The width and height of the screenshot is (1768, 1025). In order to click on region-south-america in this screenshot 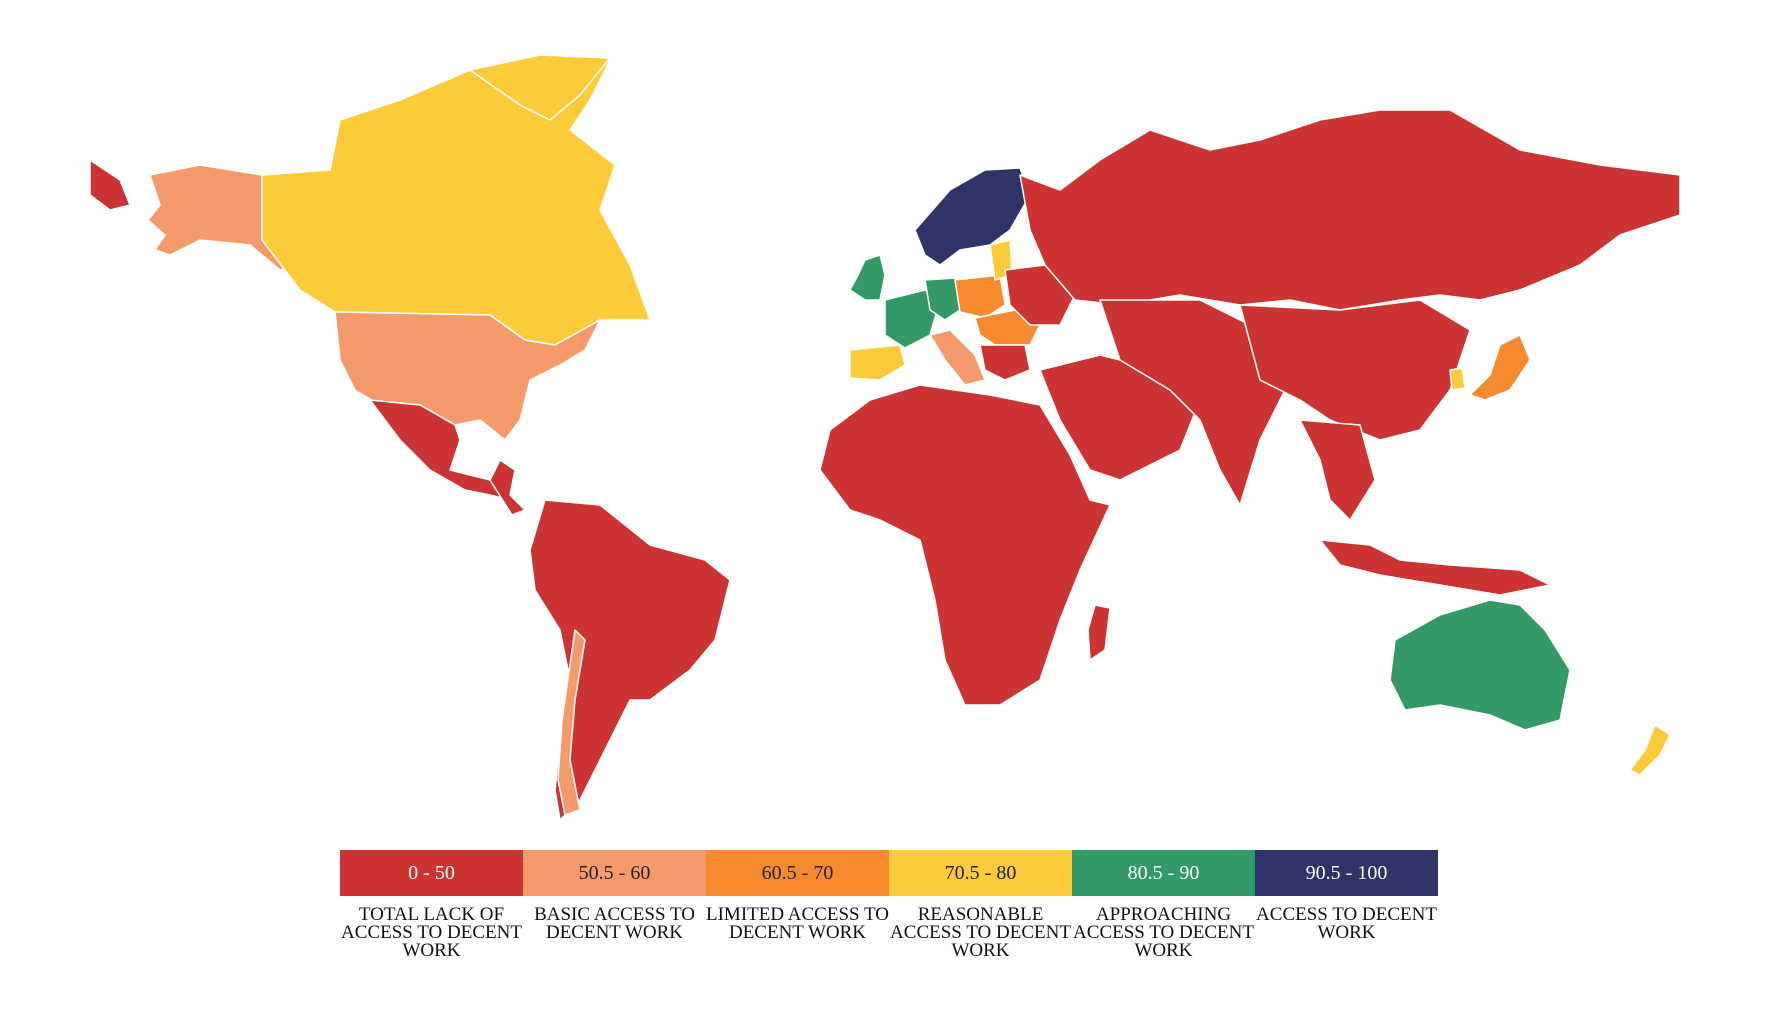, I will do `click(630, 660)`.